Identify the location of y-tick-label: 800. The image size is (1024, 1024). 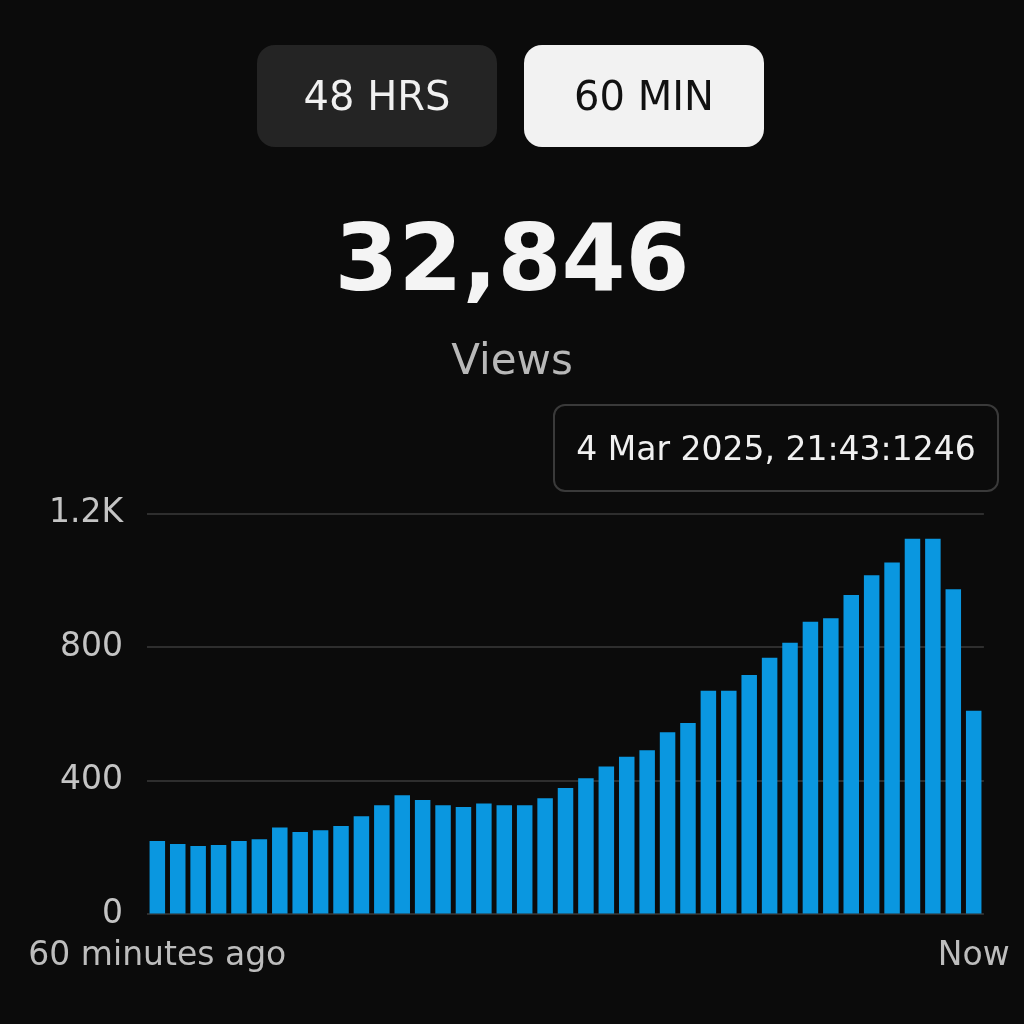
(92, 644).